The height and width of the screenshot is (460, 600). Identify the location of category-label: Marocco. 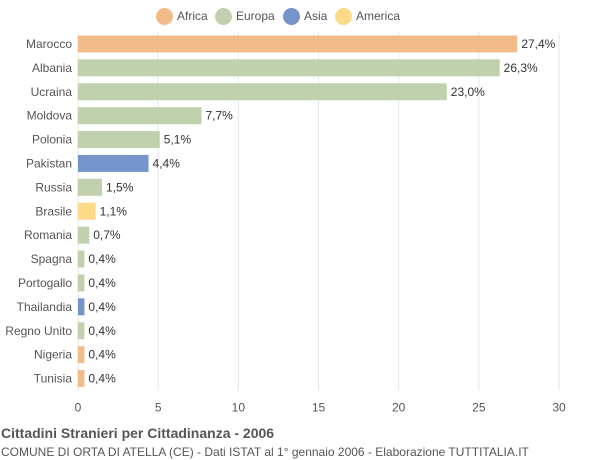
(49, 44).